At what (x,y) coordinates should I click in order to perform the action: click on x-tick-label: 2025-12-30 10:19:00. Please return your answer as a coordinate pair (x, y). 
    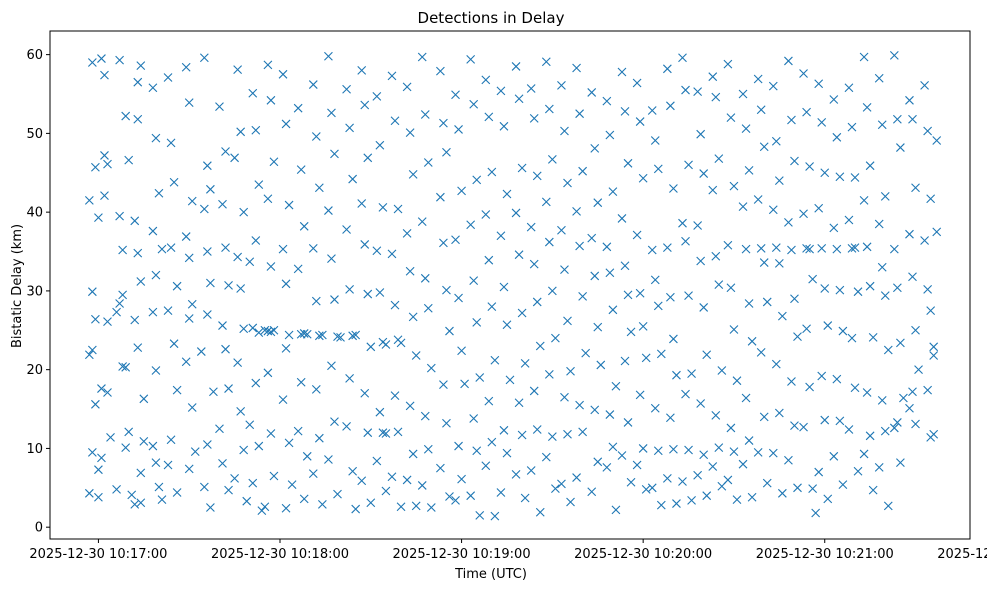
    Looking at the image, I should click on (462, 554).